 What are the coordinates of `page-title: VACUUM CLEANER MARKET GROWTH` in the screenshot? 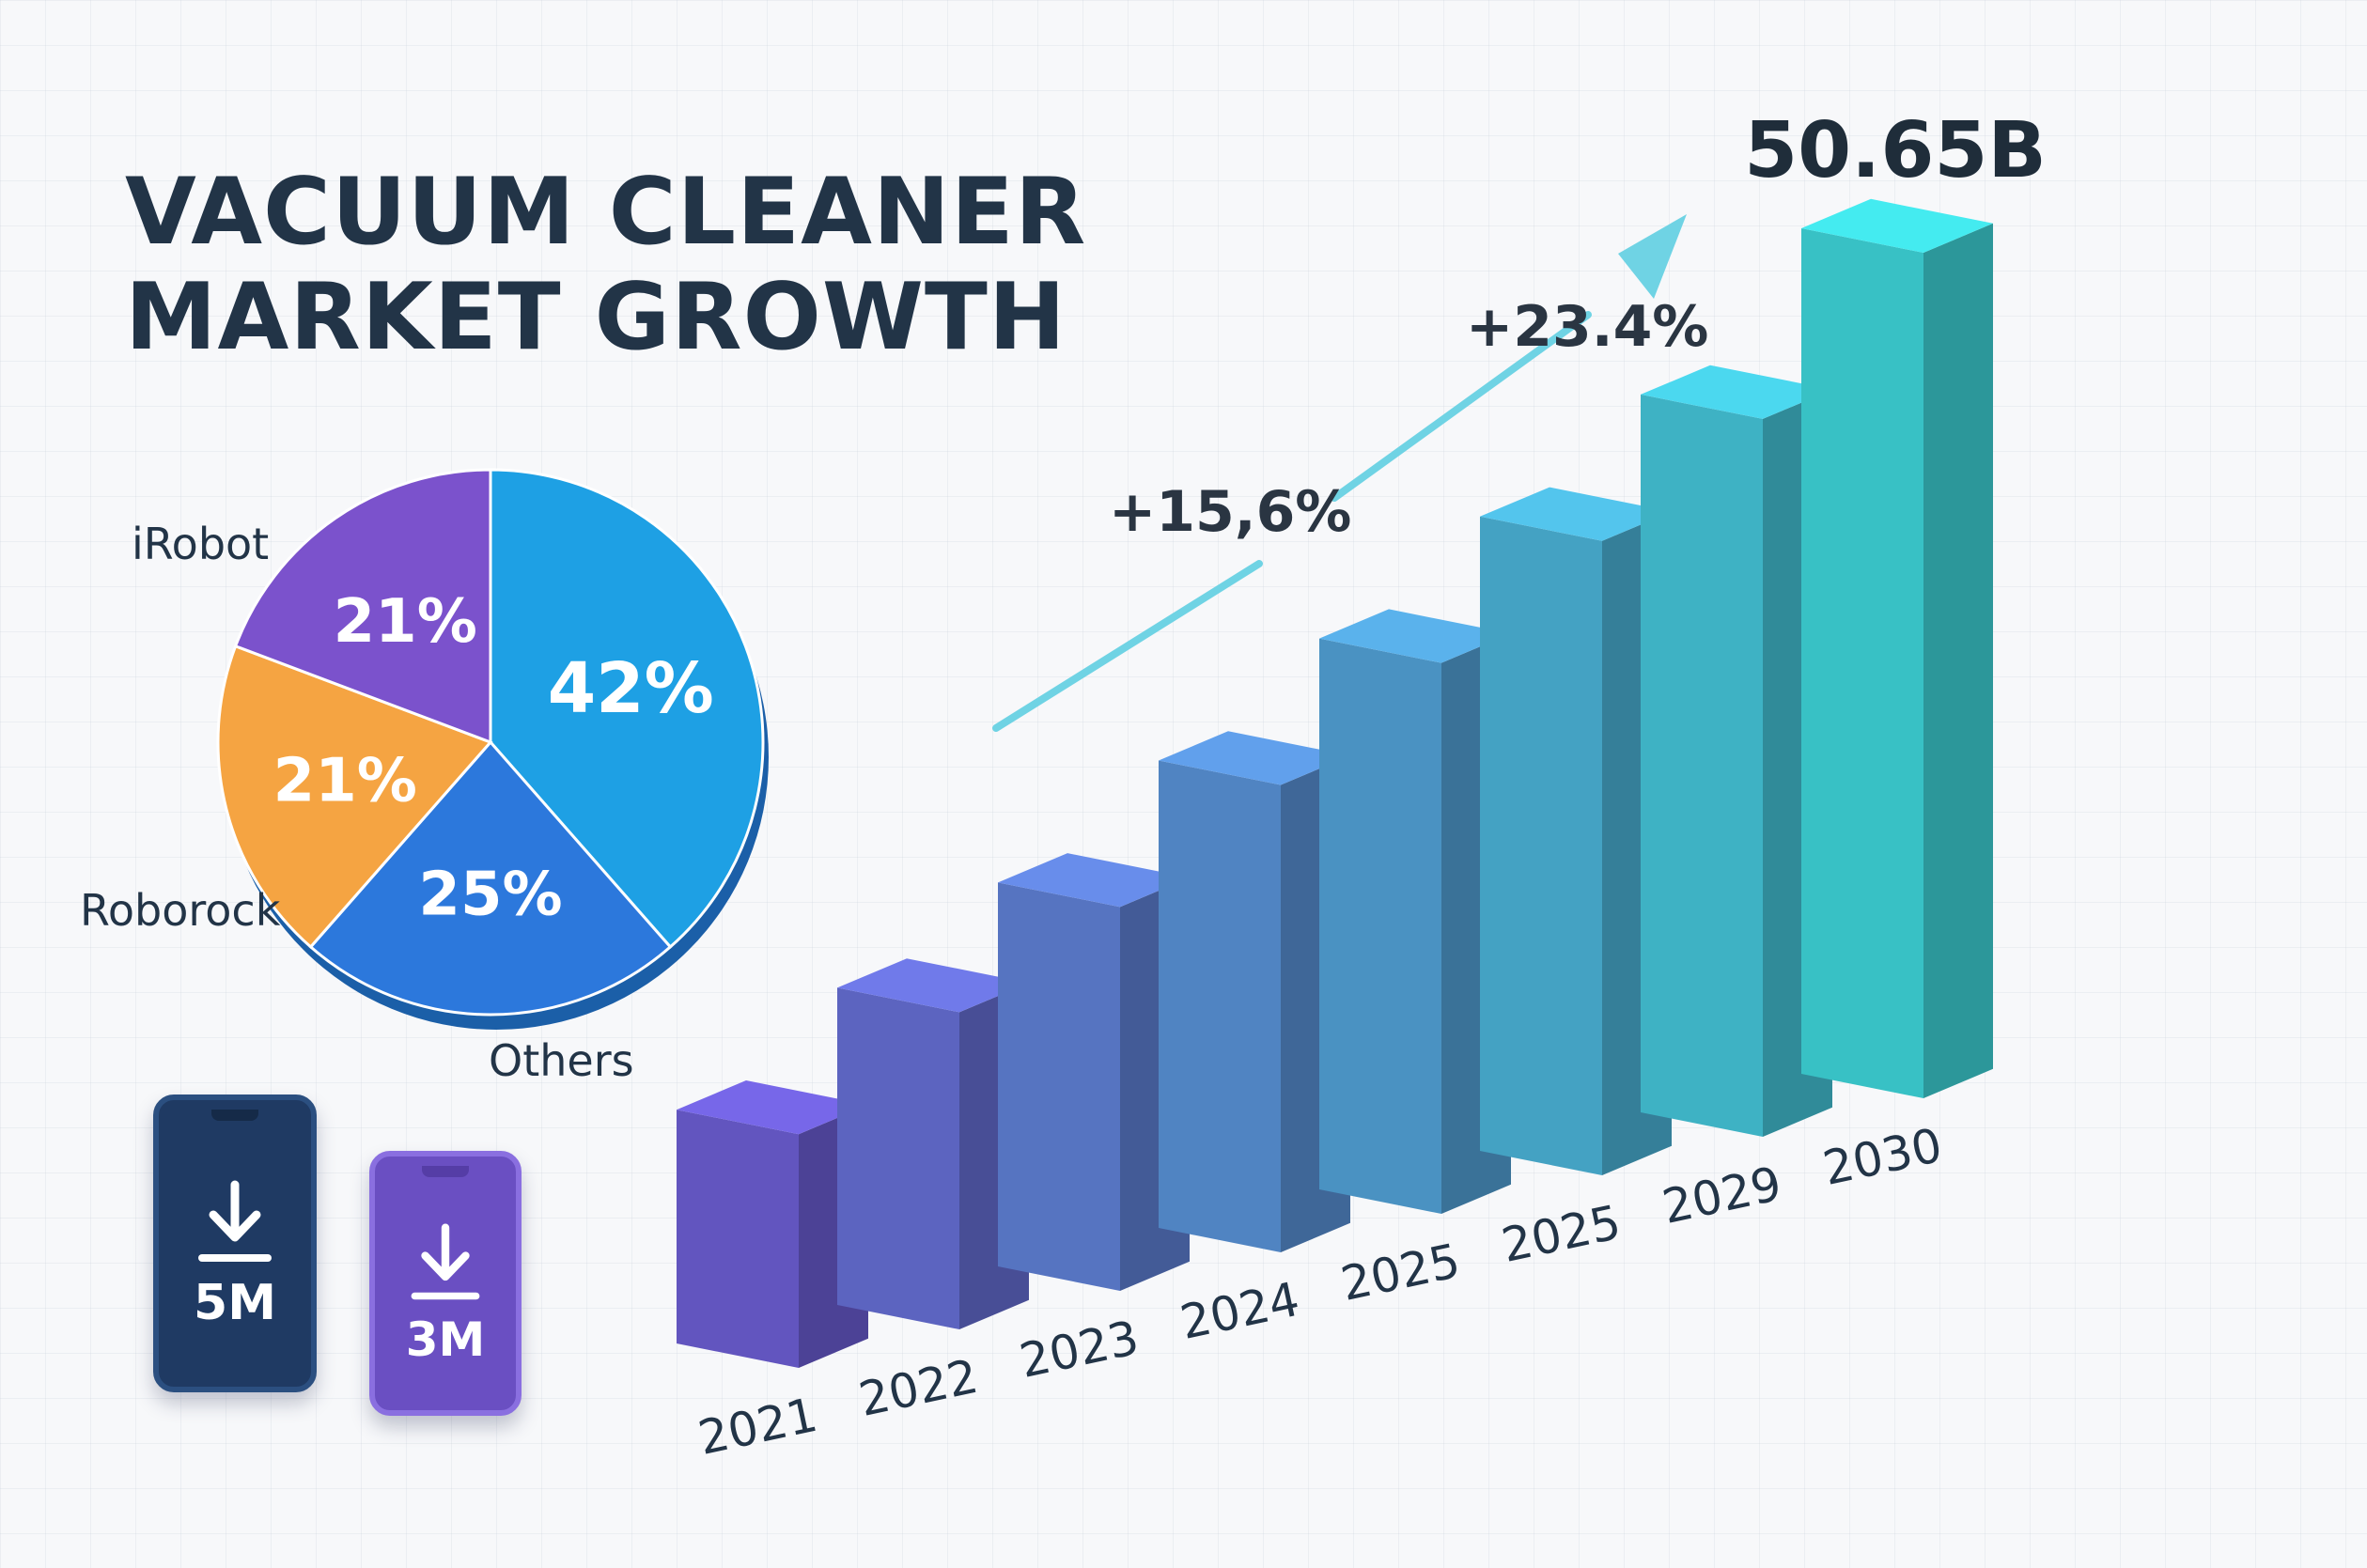 It's located at (606, 265).